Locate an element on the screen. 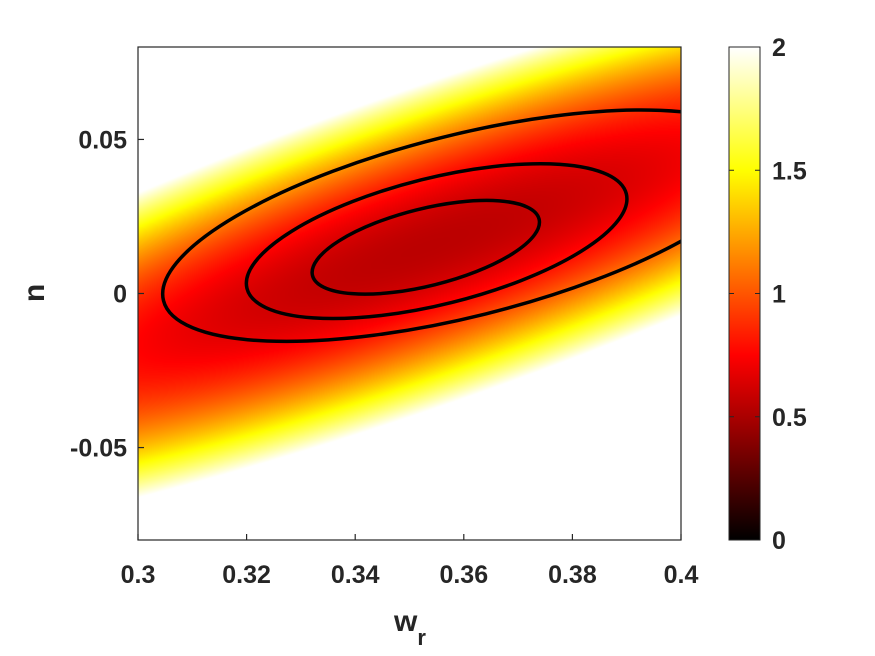 This screenshot has width=875, height=656. colorbar-ticks: 0 0.5 1 1.5 2 is located at coordinates (768, 294).